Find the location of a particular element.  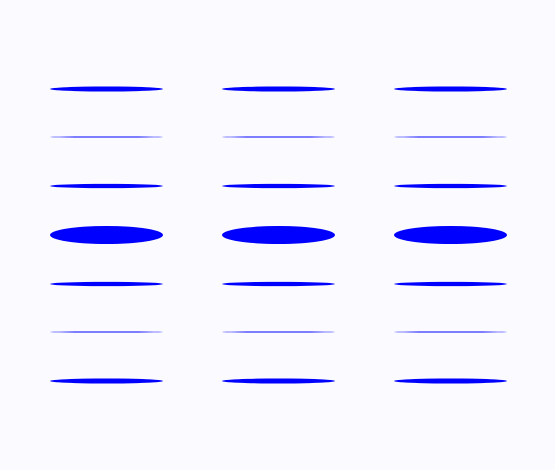

ellipse-r7-c3 is located at coordinates (450, 381).